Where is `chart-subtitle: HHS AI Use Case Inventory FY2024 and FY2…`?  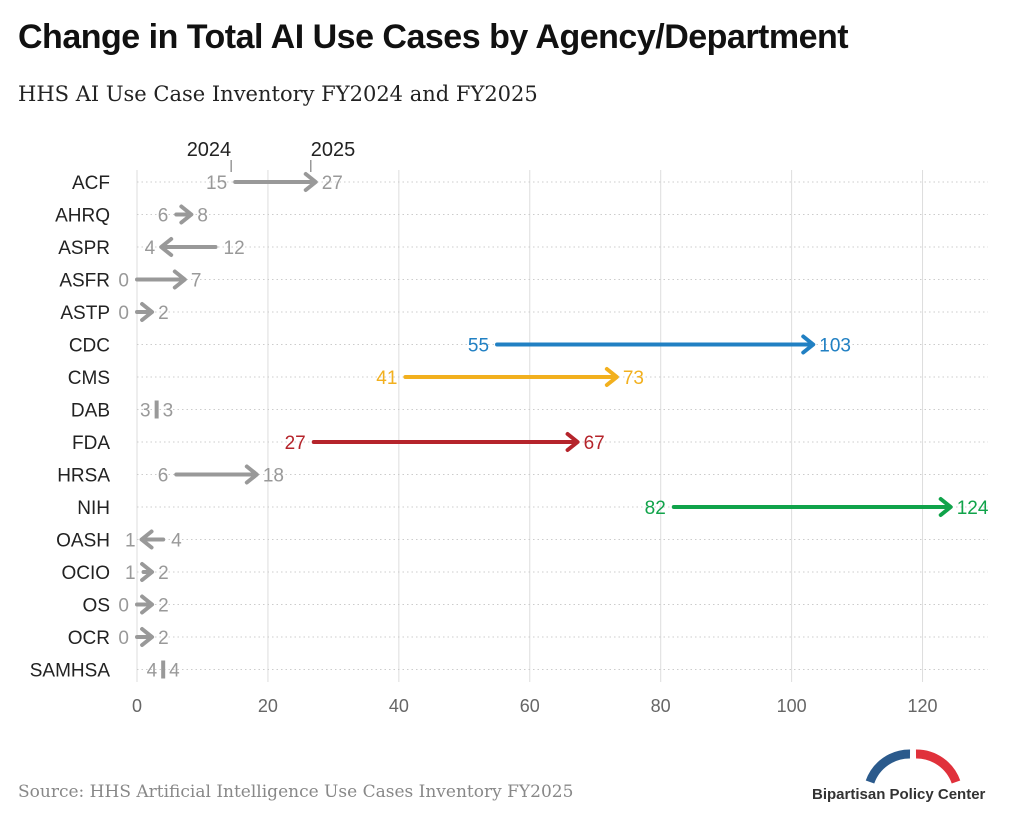
chart-subtitle: HHS AI Use Case Inventory FY2024 and FY2… is located at coordinates (278, 94).